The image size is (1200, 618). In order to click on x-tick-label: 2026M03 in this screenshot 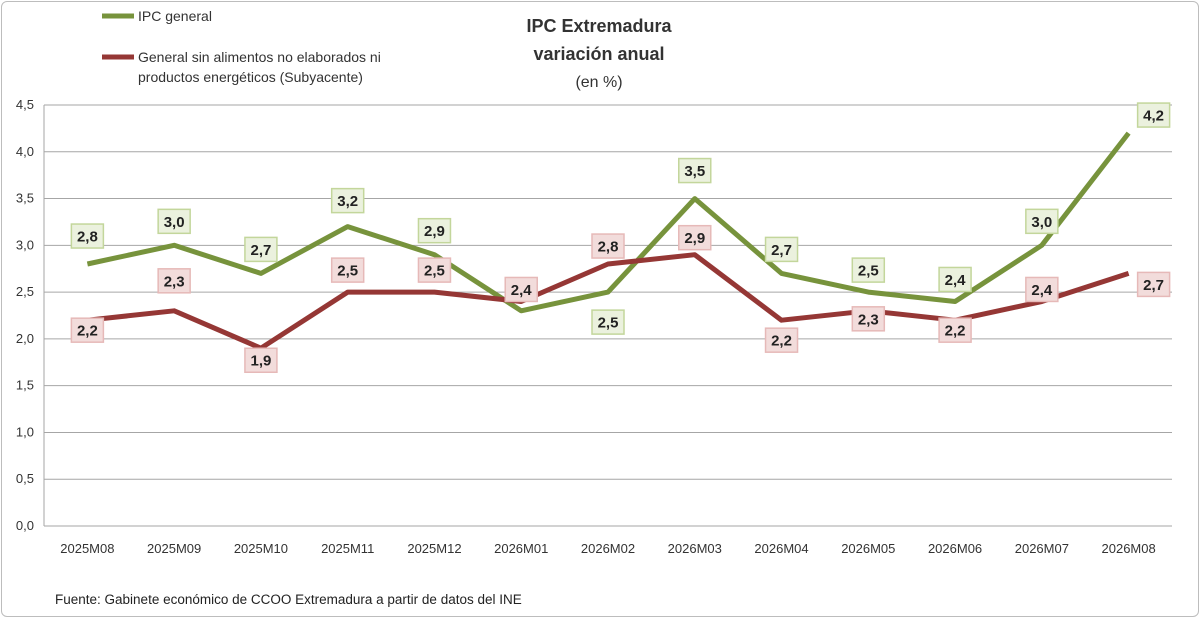, I will do `click(695, 548)`.